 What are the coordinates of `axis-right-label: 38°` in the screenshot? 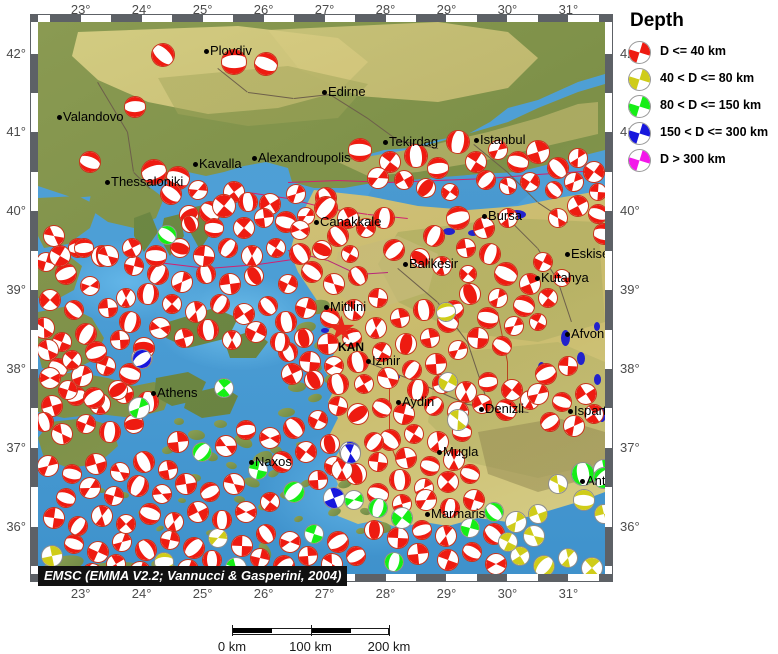 It's located at (630, 368).